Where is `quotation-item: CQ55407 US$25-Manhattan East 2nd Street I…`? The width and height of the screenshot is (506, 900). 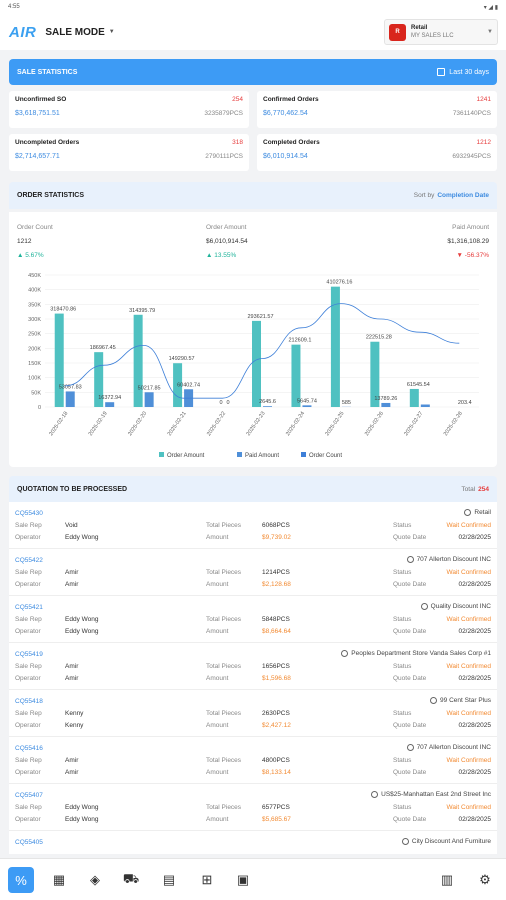
quotation-item: CQ55407 US$25-Manhattan East 2nd Street I… is located at coordinates (253, 807).